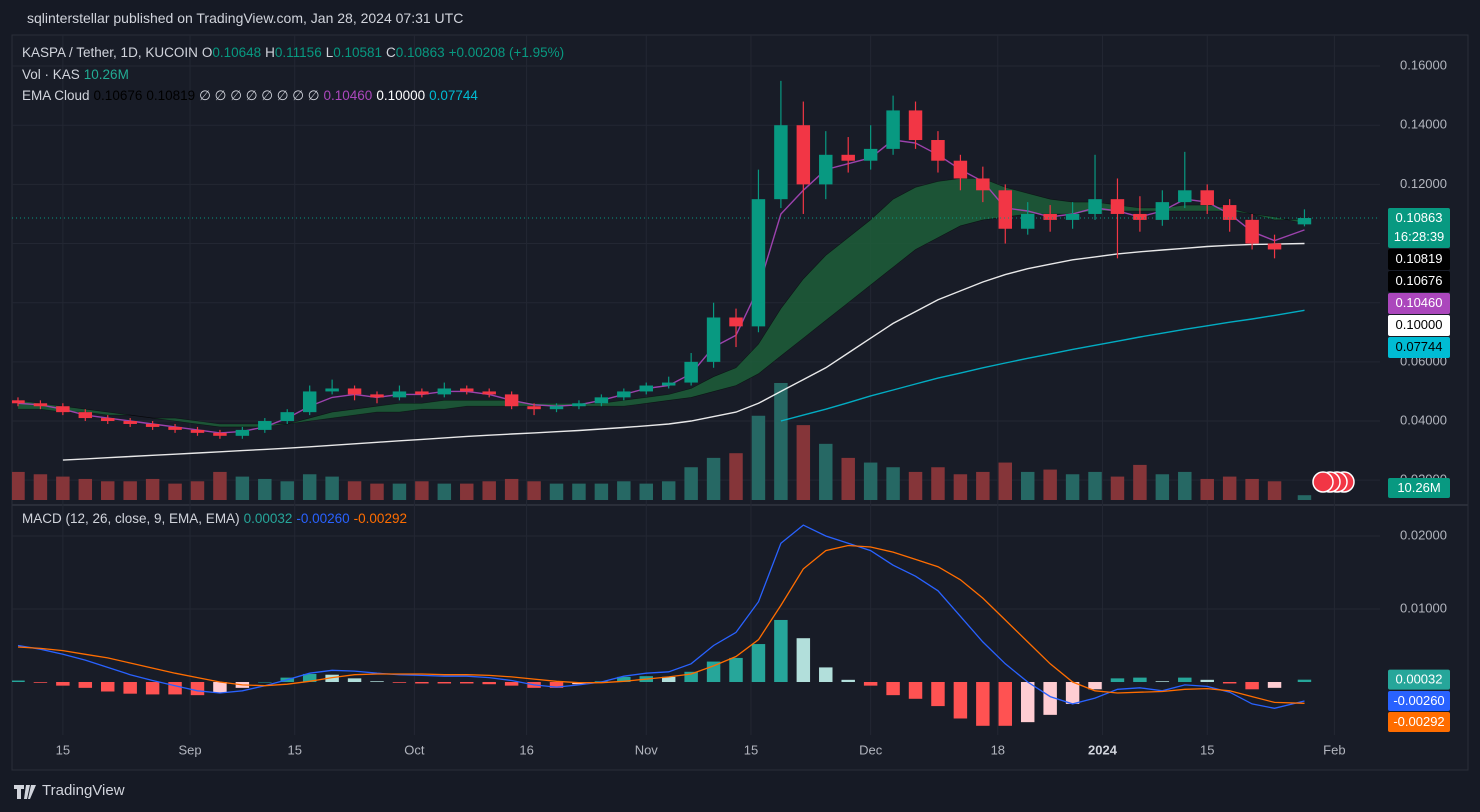  What do you see at coordinates (106, 74) in the screenshot?
I see `volume-value: 10.26M` at bounding box center [106, 74].